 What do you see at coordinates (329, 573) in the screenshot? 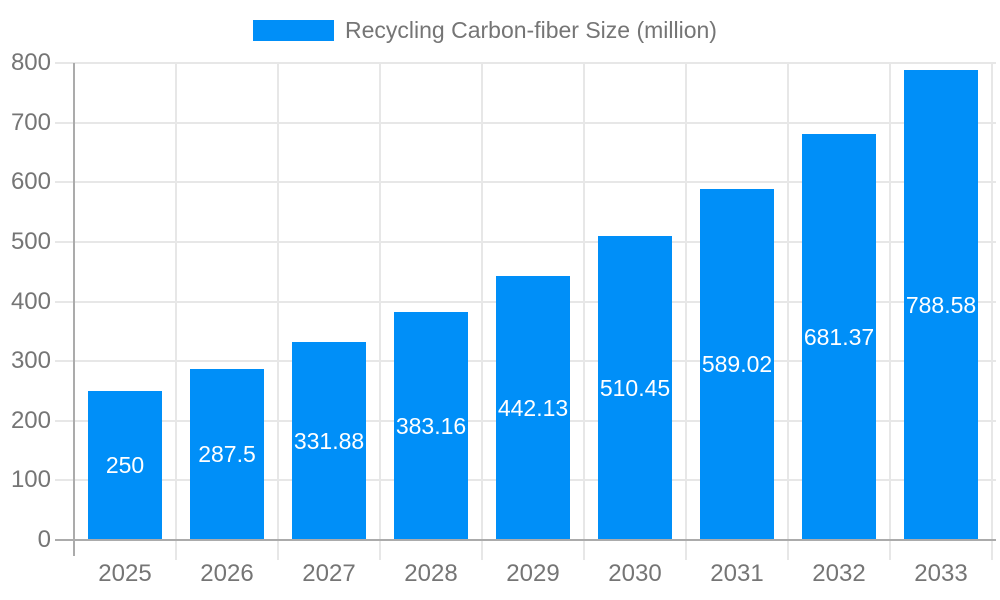
I see `x-axis-tick-label: 2027` at bounding box center [329, 573].